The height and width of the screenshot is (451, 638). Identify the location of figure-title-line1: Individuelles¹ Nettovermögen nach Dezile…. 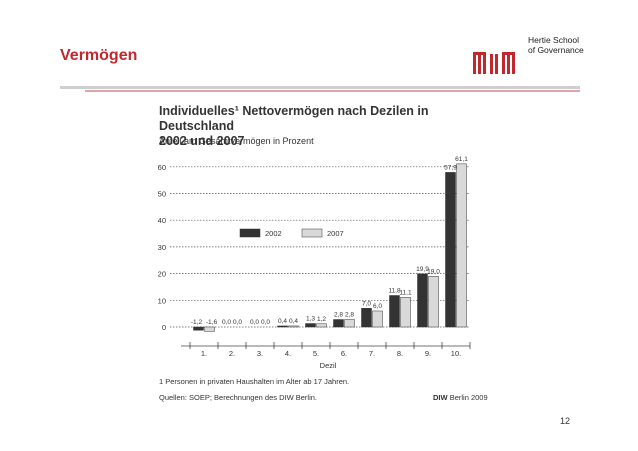
(294, 118).